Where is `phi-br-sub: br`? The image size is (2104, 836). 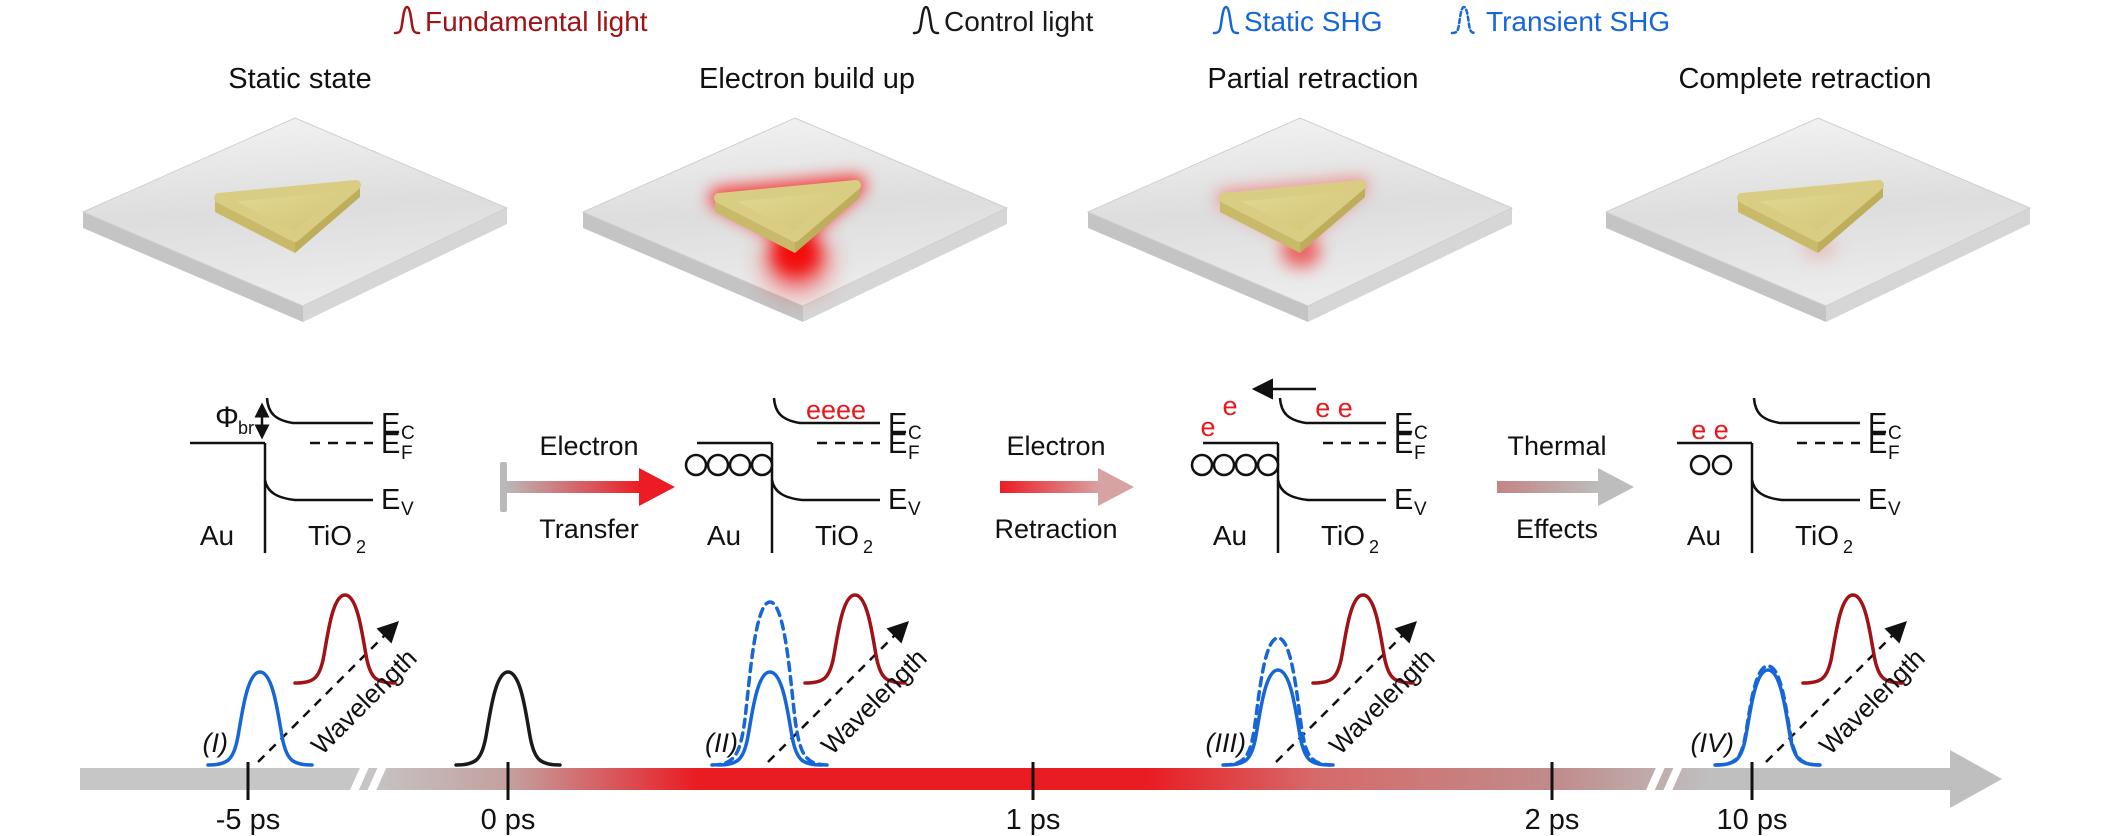 phi-br-sub: br is located at coordinates (246, 428).